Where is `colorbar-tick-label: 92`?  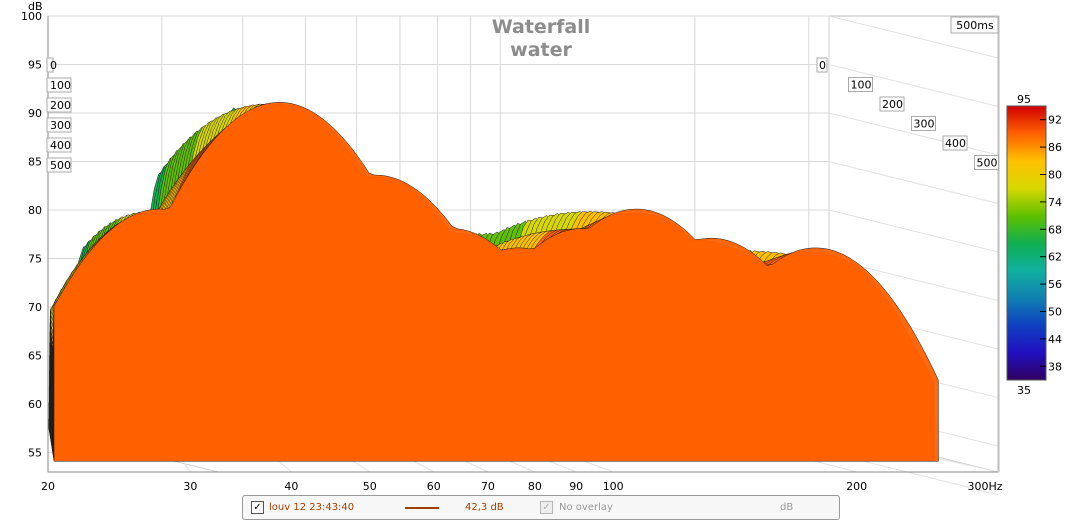
colorbar-tick-label: 92 is located at coordinates (1055, 120).